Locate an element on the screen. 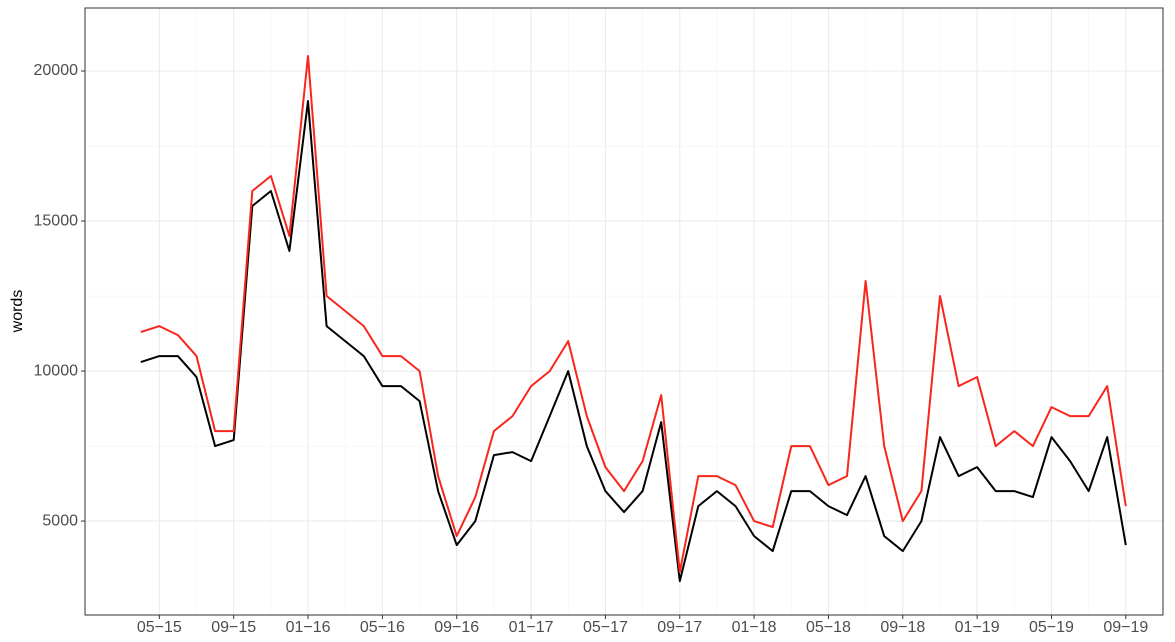 This screenshot has height=642, width=1175. x-tick-label: 01−18 is located at coordinates (754, 627).